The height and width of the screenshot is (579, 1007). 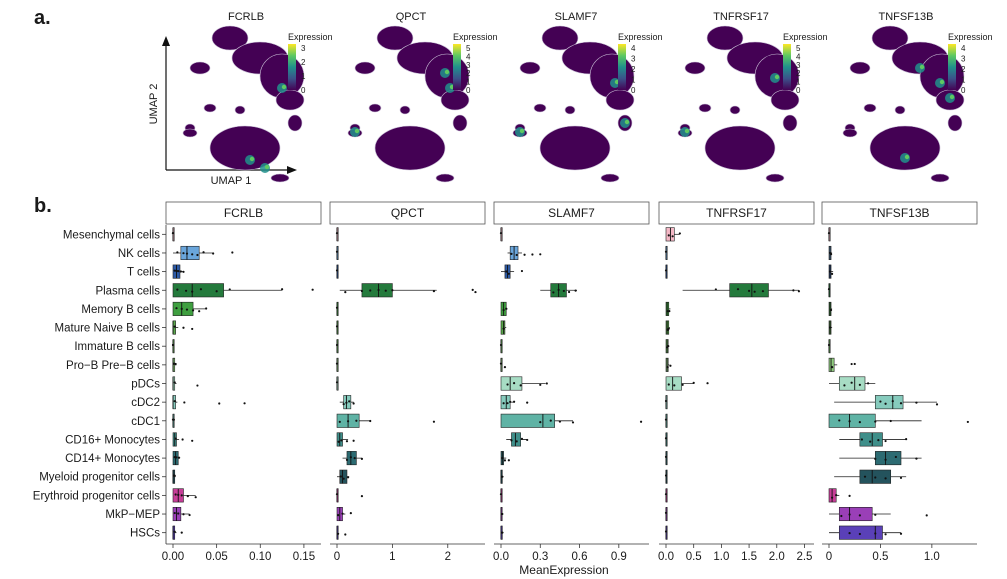 What do you see at coordinates (880, 557) in the screenshot?
I see `x-tick-label: 0.5` at bounding box center [880, 557].